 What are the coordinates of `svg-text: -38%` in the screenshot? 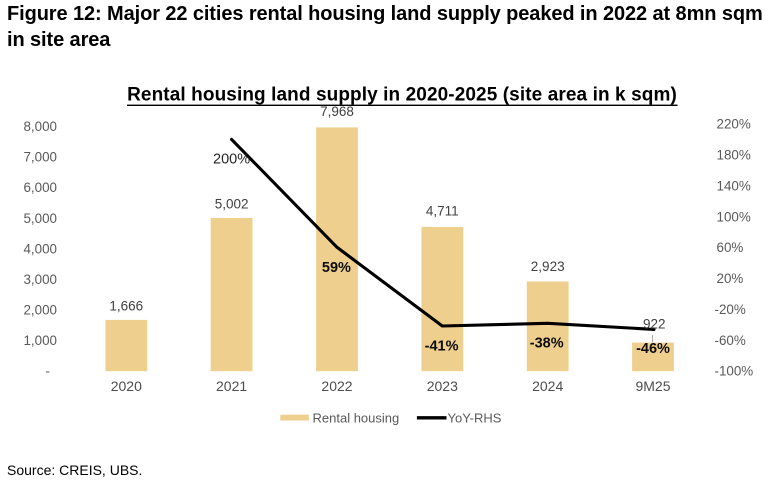 It's located at (547, 343).